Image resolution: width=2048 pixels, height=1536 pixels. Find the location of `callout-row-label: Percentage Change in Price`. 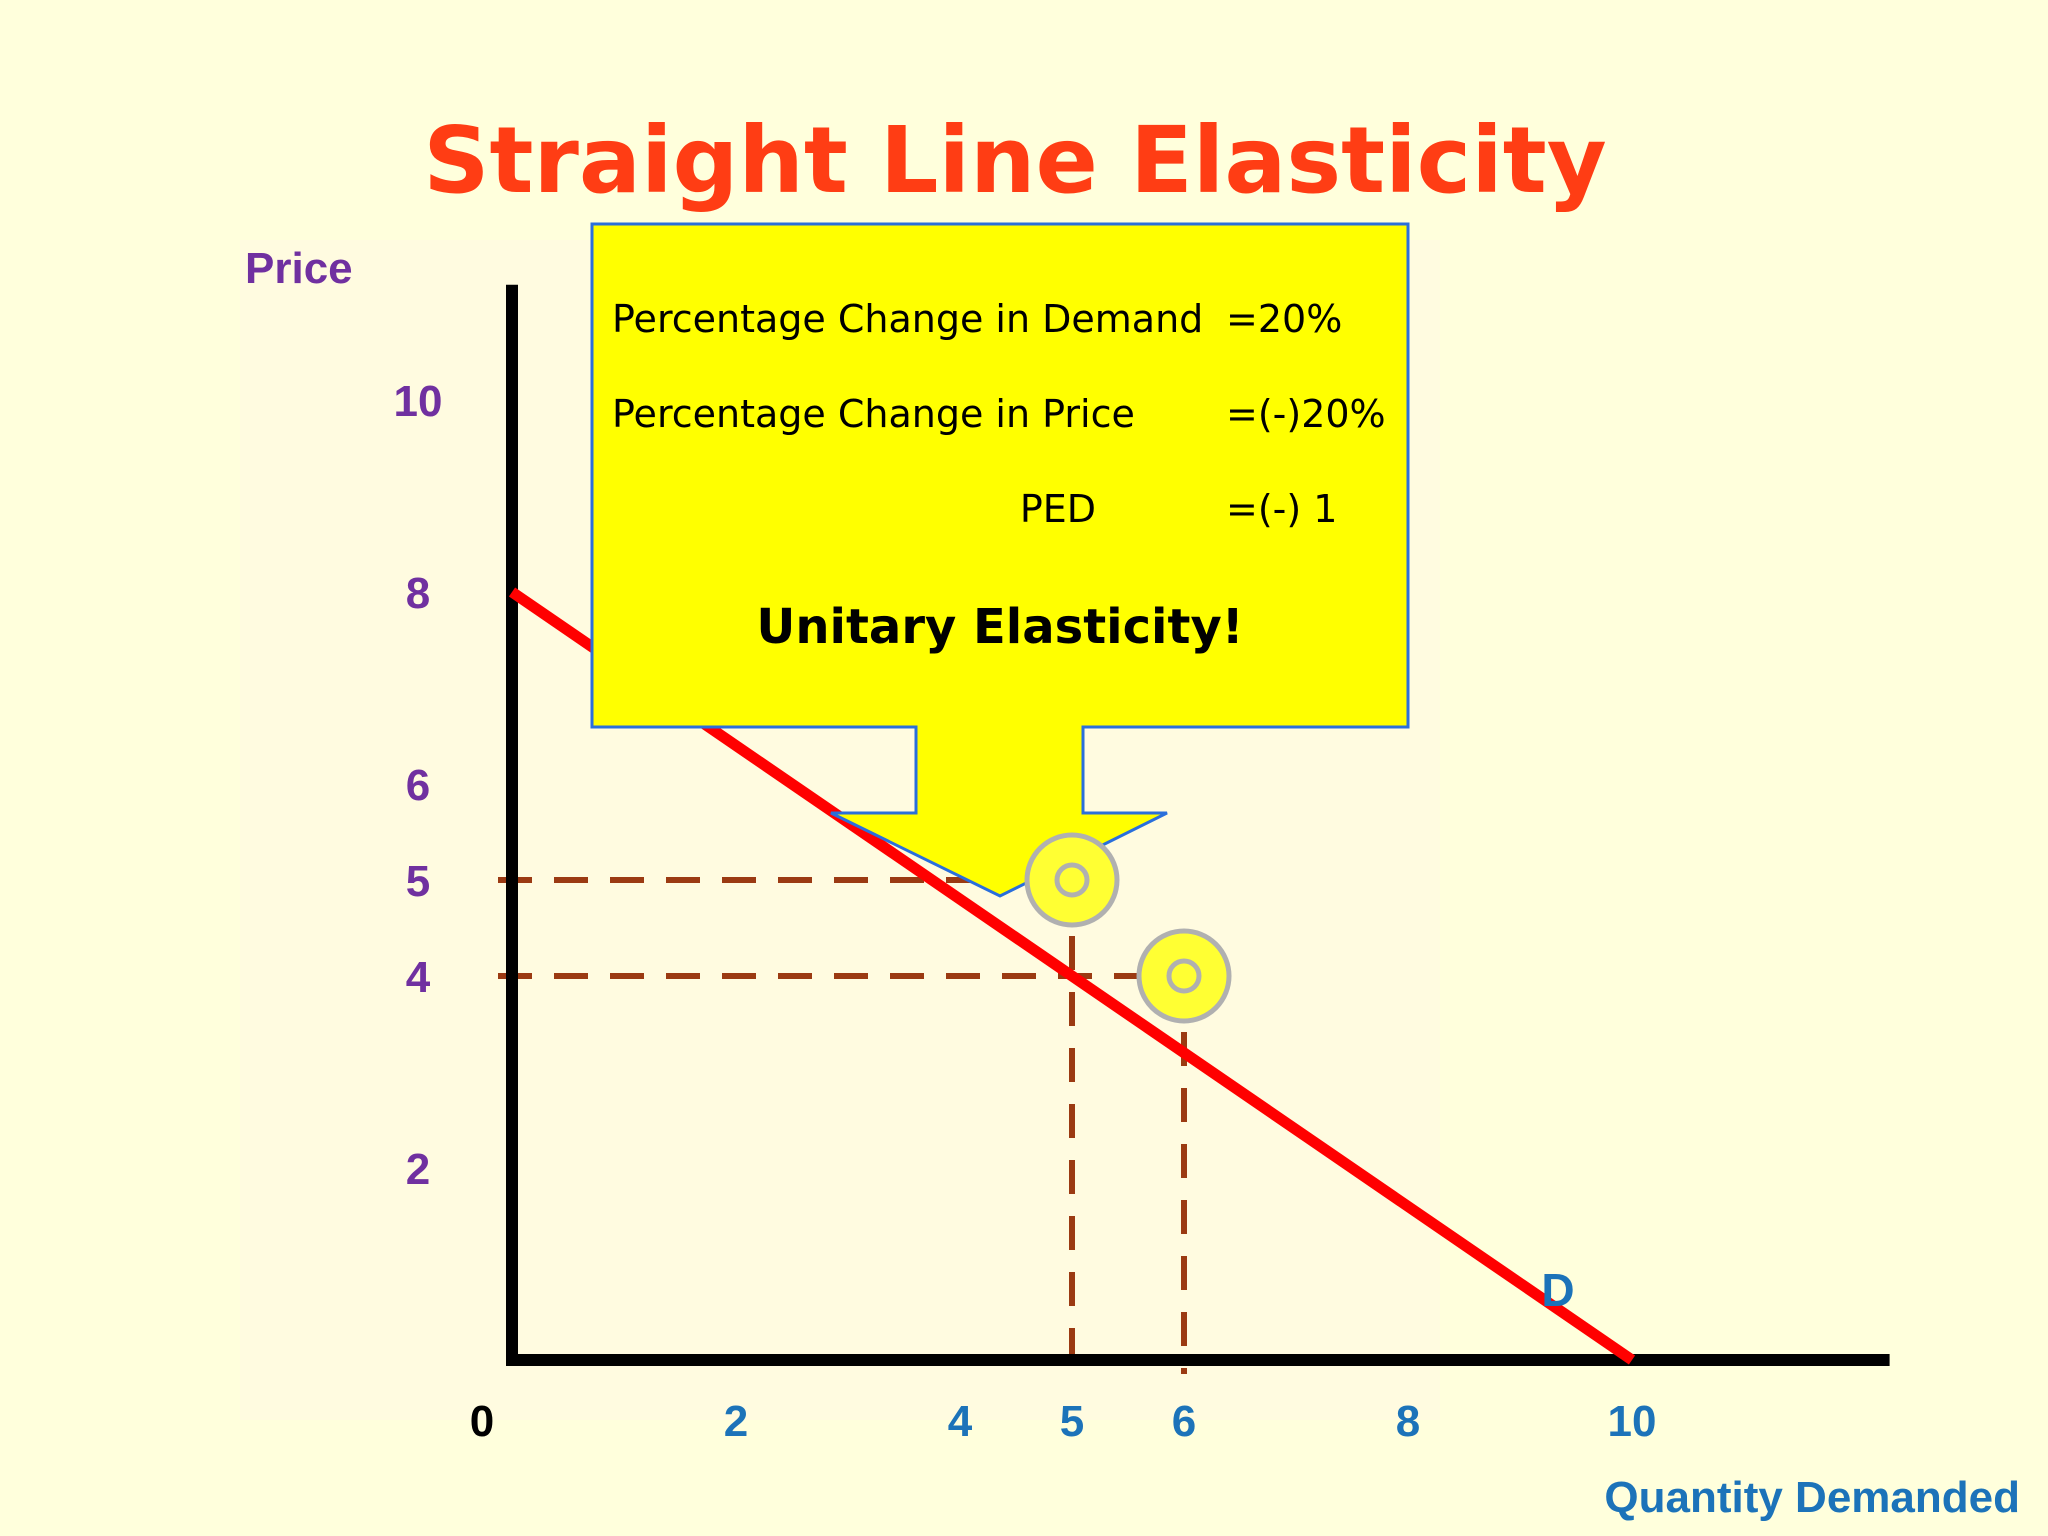

callout-row-label: Percentage Change in Price is located at coordinates (873, 414).